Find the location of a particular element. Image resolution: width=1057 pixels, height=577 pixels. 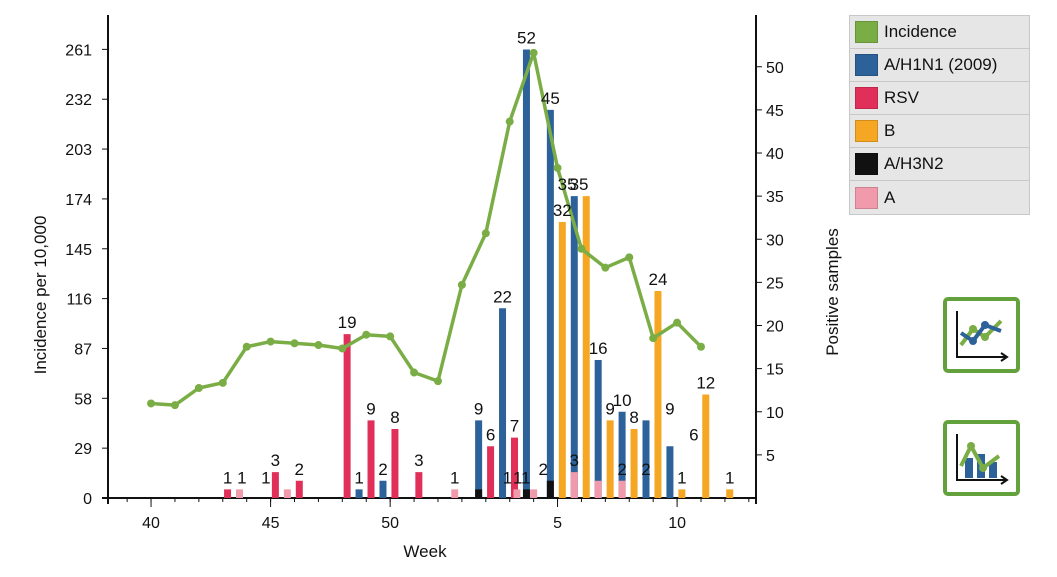

right-tick-label: 10 is located at coordinates (775, 413).